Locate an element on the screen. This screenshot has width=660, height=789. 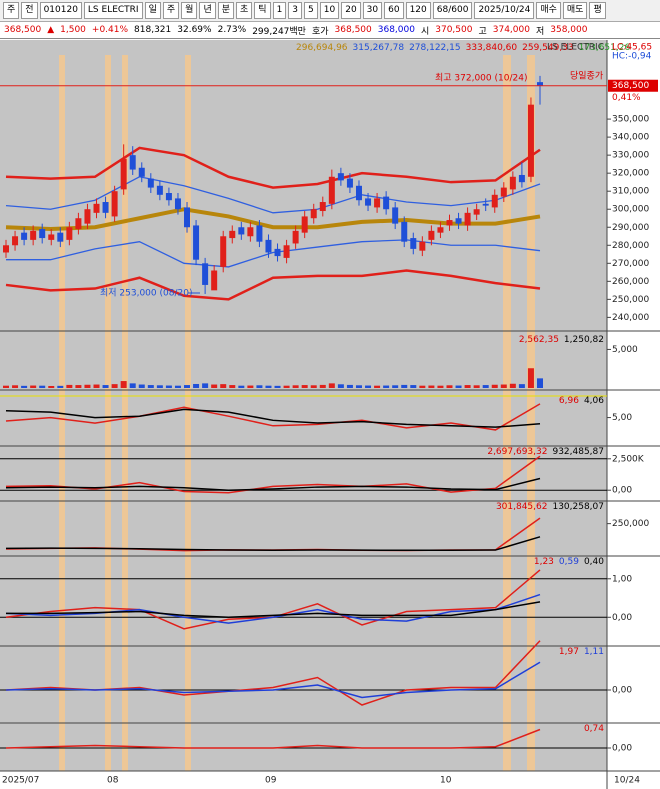
toolbar-button: 3 is located at coordinates (295, 10).